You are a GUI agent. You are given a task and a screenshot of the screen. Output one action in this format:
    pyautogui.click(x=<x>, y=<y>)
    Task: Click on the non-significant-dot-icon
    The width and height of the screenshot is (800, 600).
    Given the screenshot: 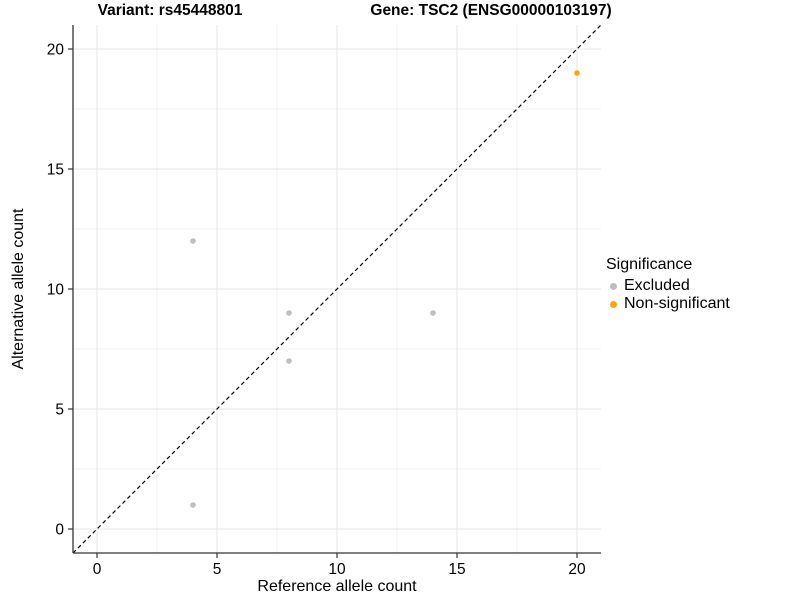 What is the action you would take?
    pyautogui.click(x=613, y=304)
    